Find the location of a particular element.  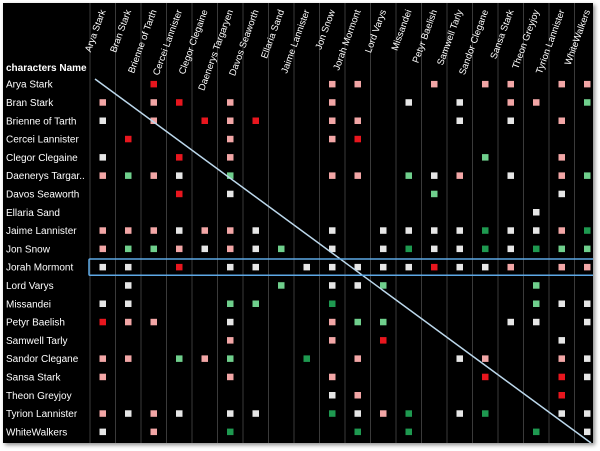

cell-cercei-lannister-daenerys-targaryen is located at coordinates (230, 139).